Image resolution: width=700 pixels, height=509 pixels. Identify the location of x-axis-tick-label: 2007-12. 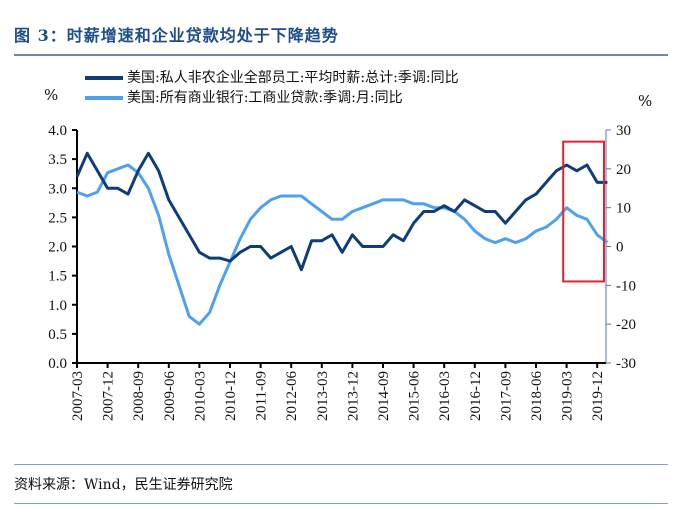
(109, 396).